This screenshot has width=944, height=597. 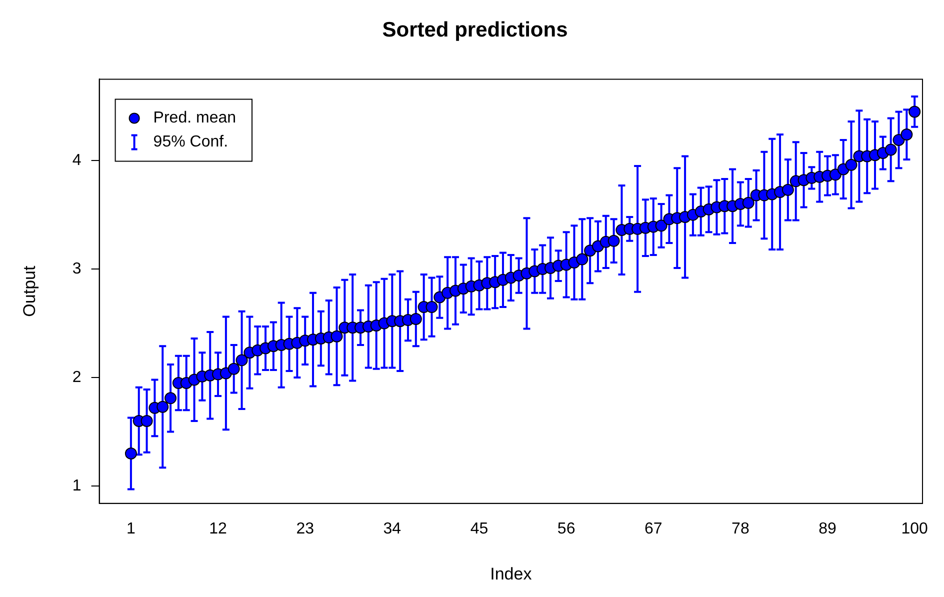 I want to click on y-tick-label: 3, so click(x=77, y=269).